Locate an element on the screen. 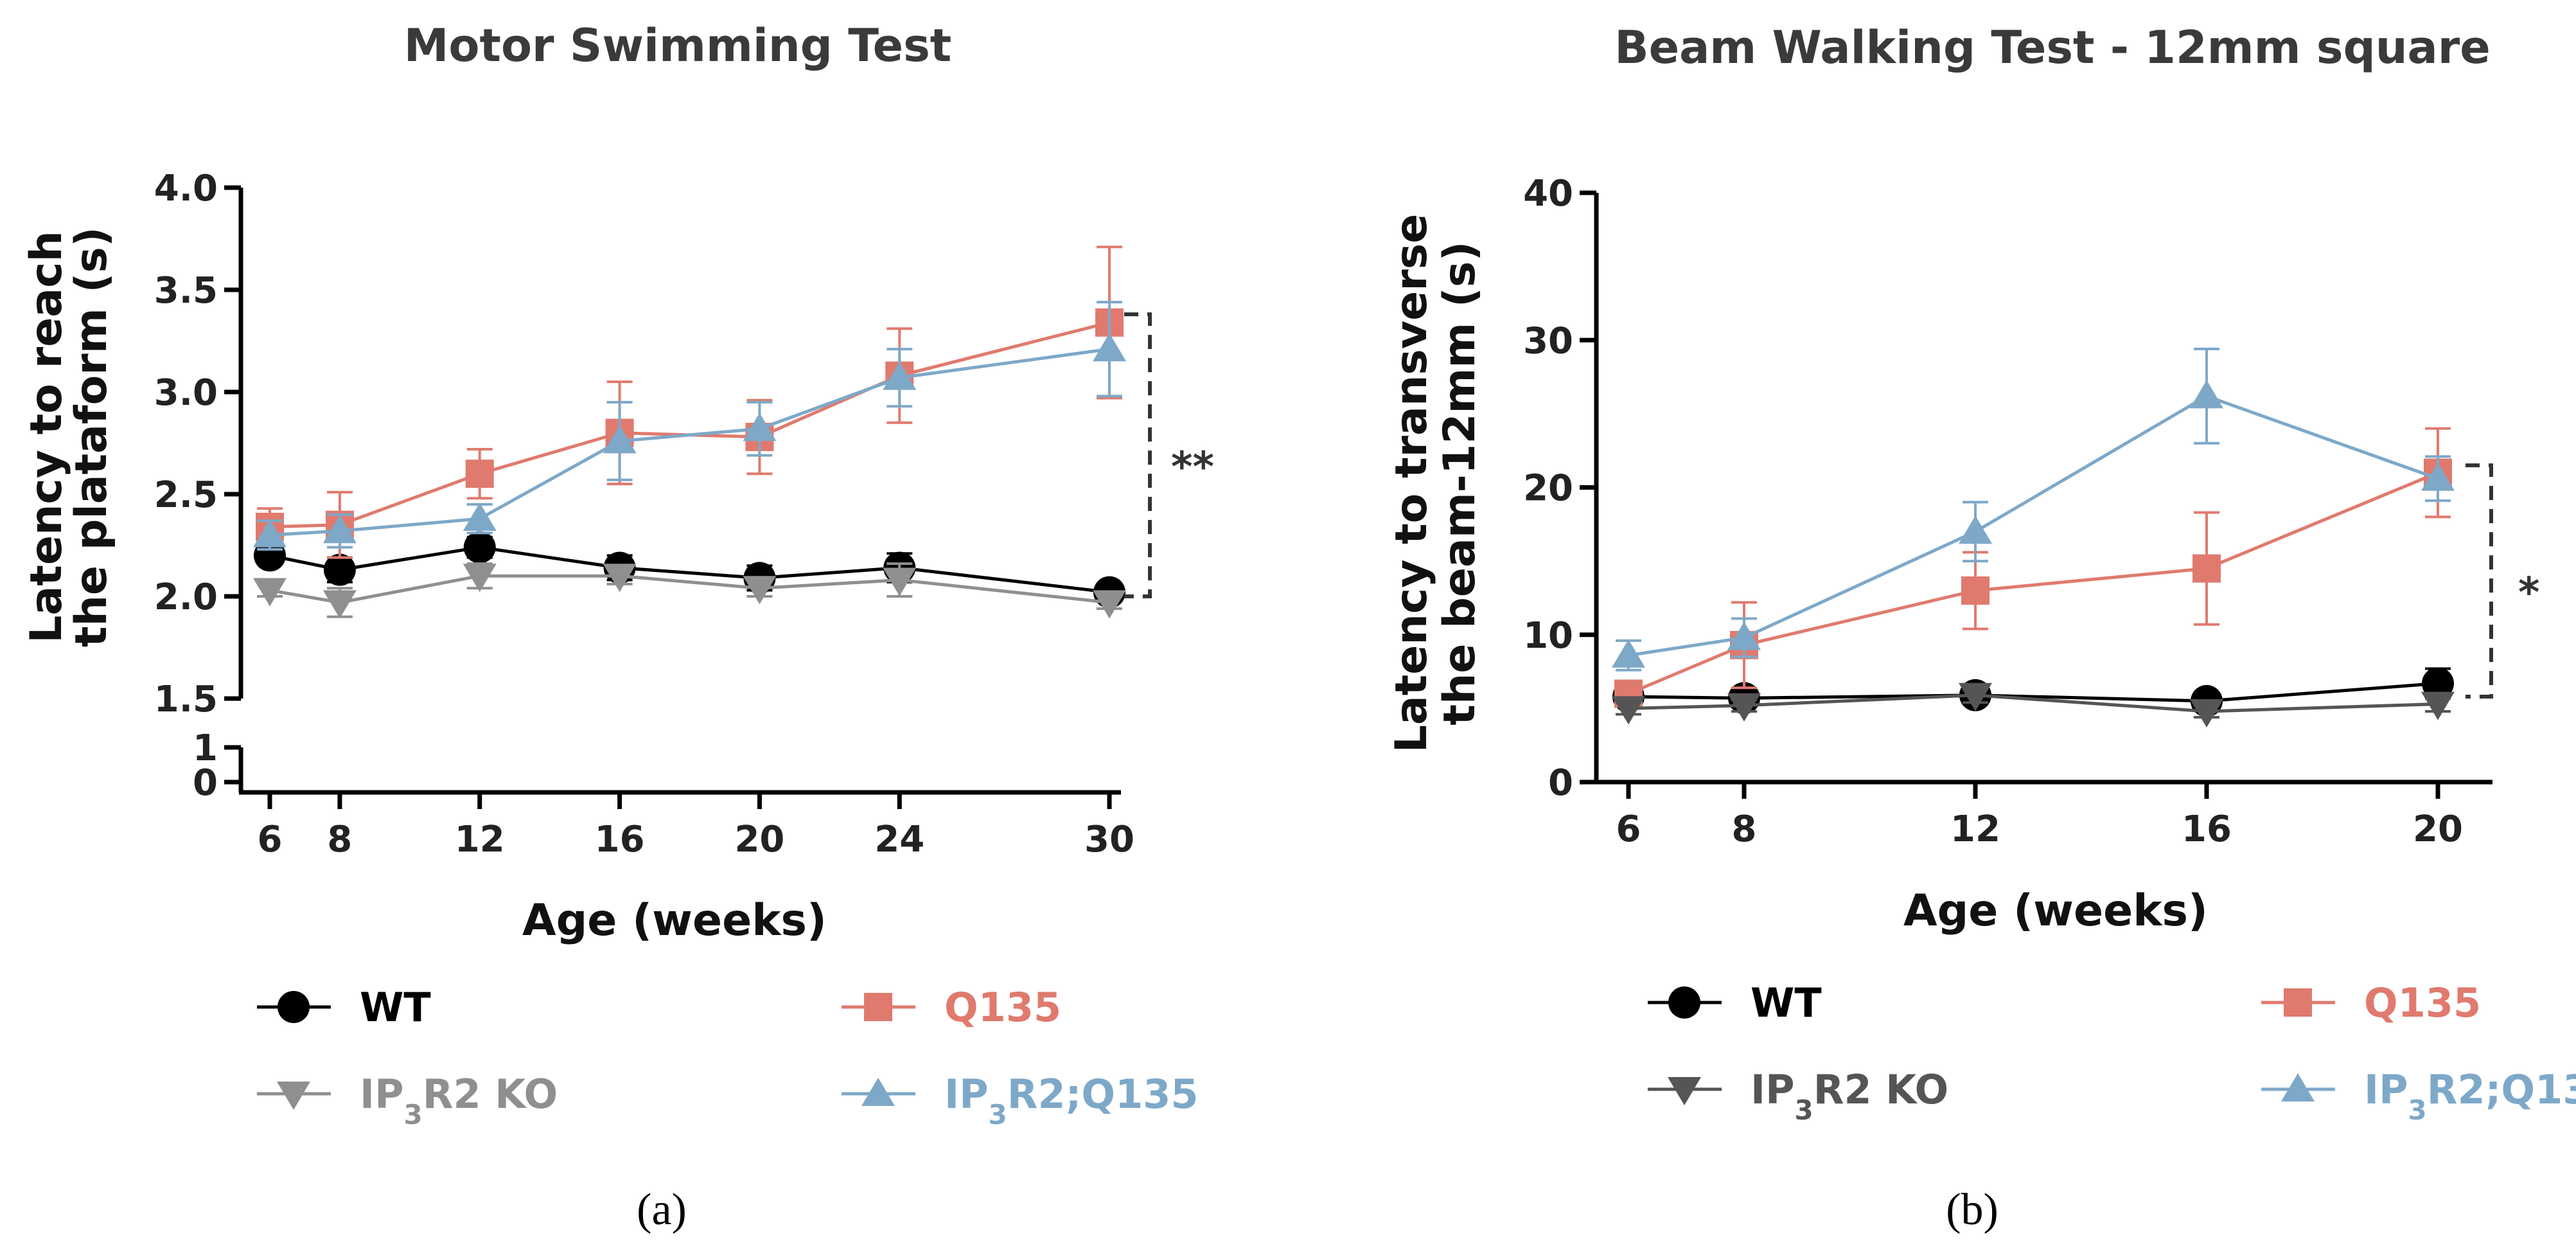 This screenshot has width=2576, height=1248. panel-label: (a) is located at coordinates (662, 1210).